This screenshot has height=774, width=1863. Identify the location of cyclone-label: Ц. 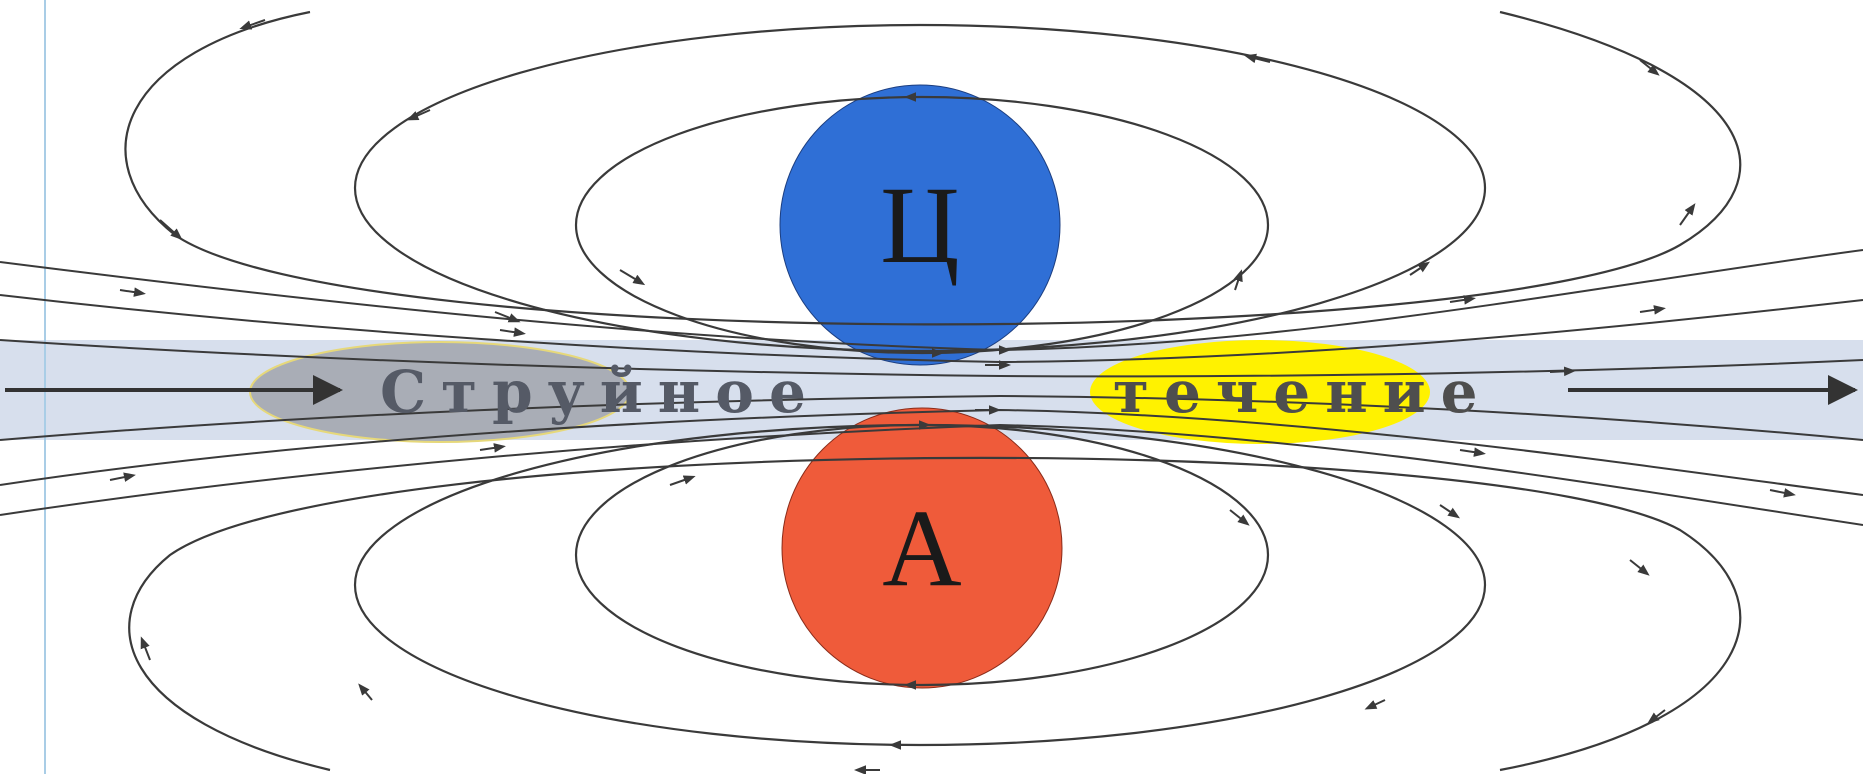
(919, 225).